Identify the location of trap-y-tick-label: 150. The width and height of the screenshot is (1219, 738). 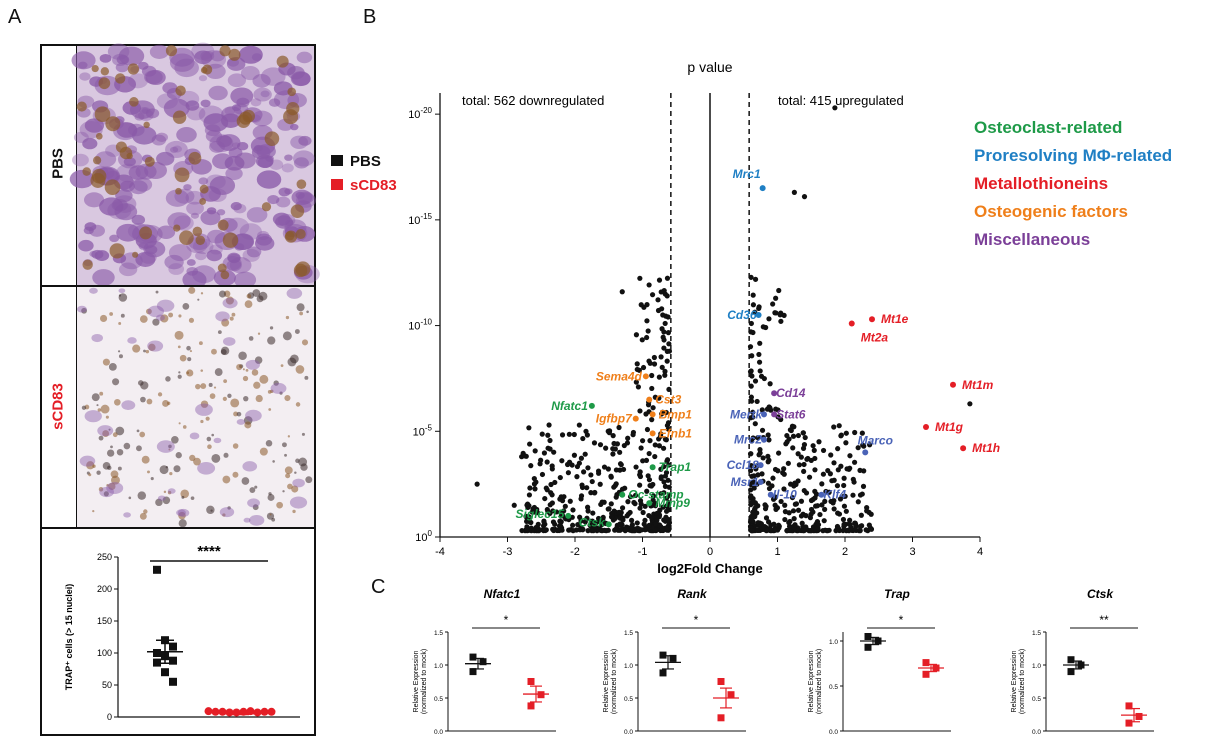
(104, 621).